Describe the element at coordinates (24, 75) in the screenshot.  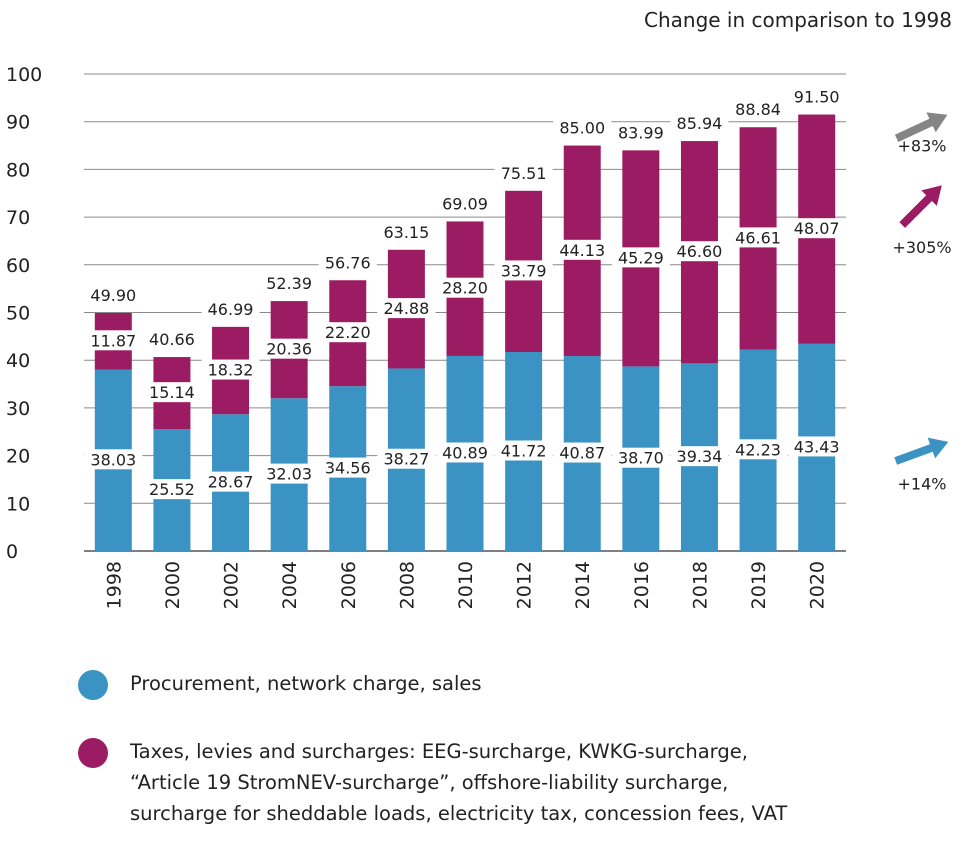
I see `y-tick-label-100: 100` at that location.